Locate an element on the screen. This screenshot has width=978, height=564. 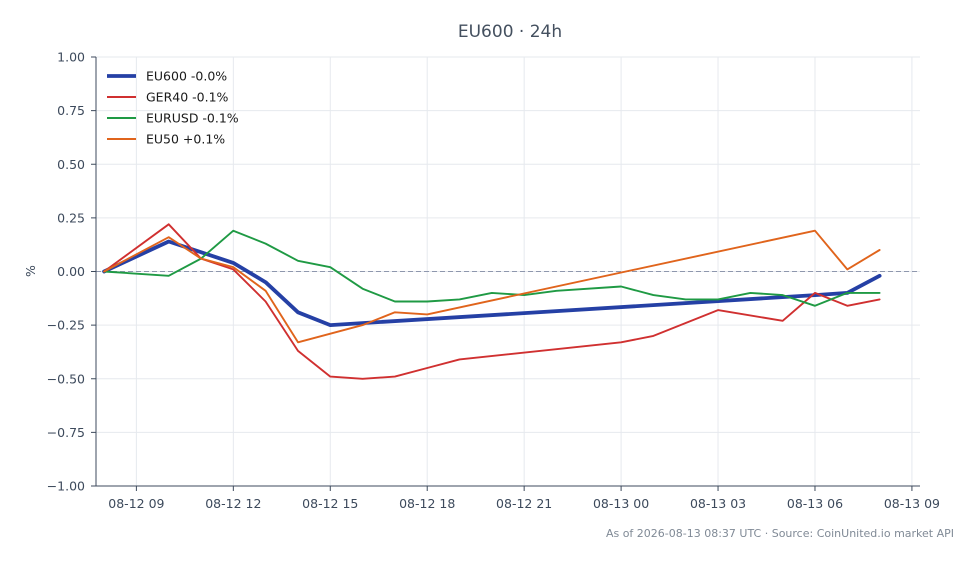
x-tick-label: 08-12 09 is located at coordinates (136, 503).